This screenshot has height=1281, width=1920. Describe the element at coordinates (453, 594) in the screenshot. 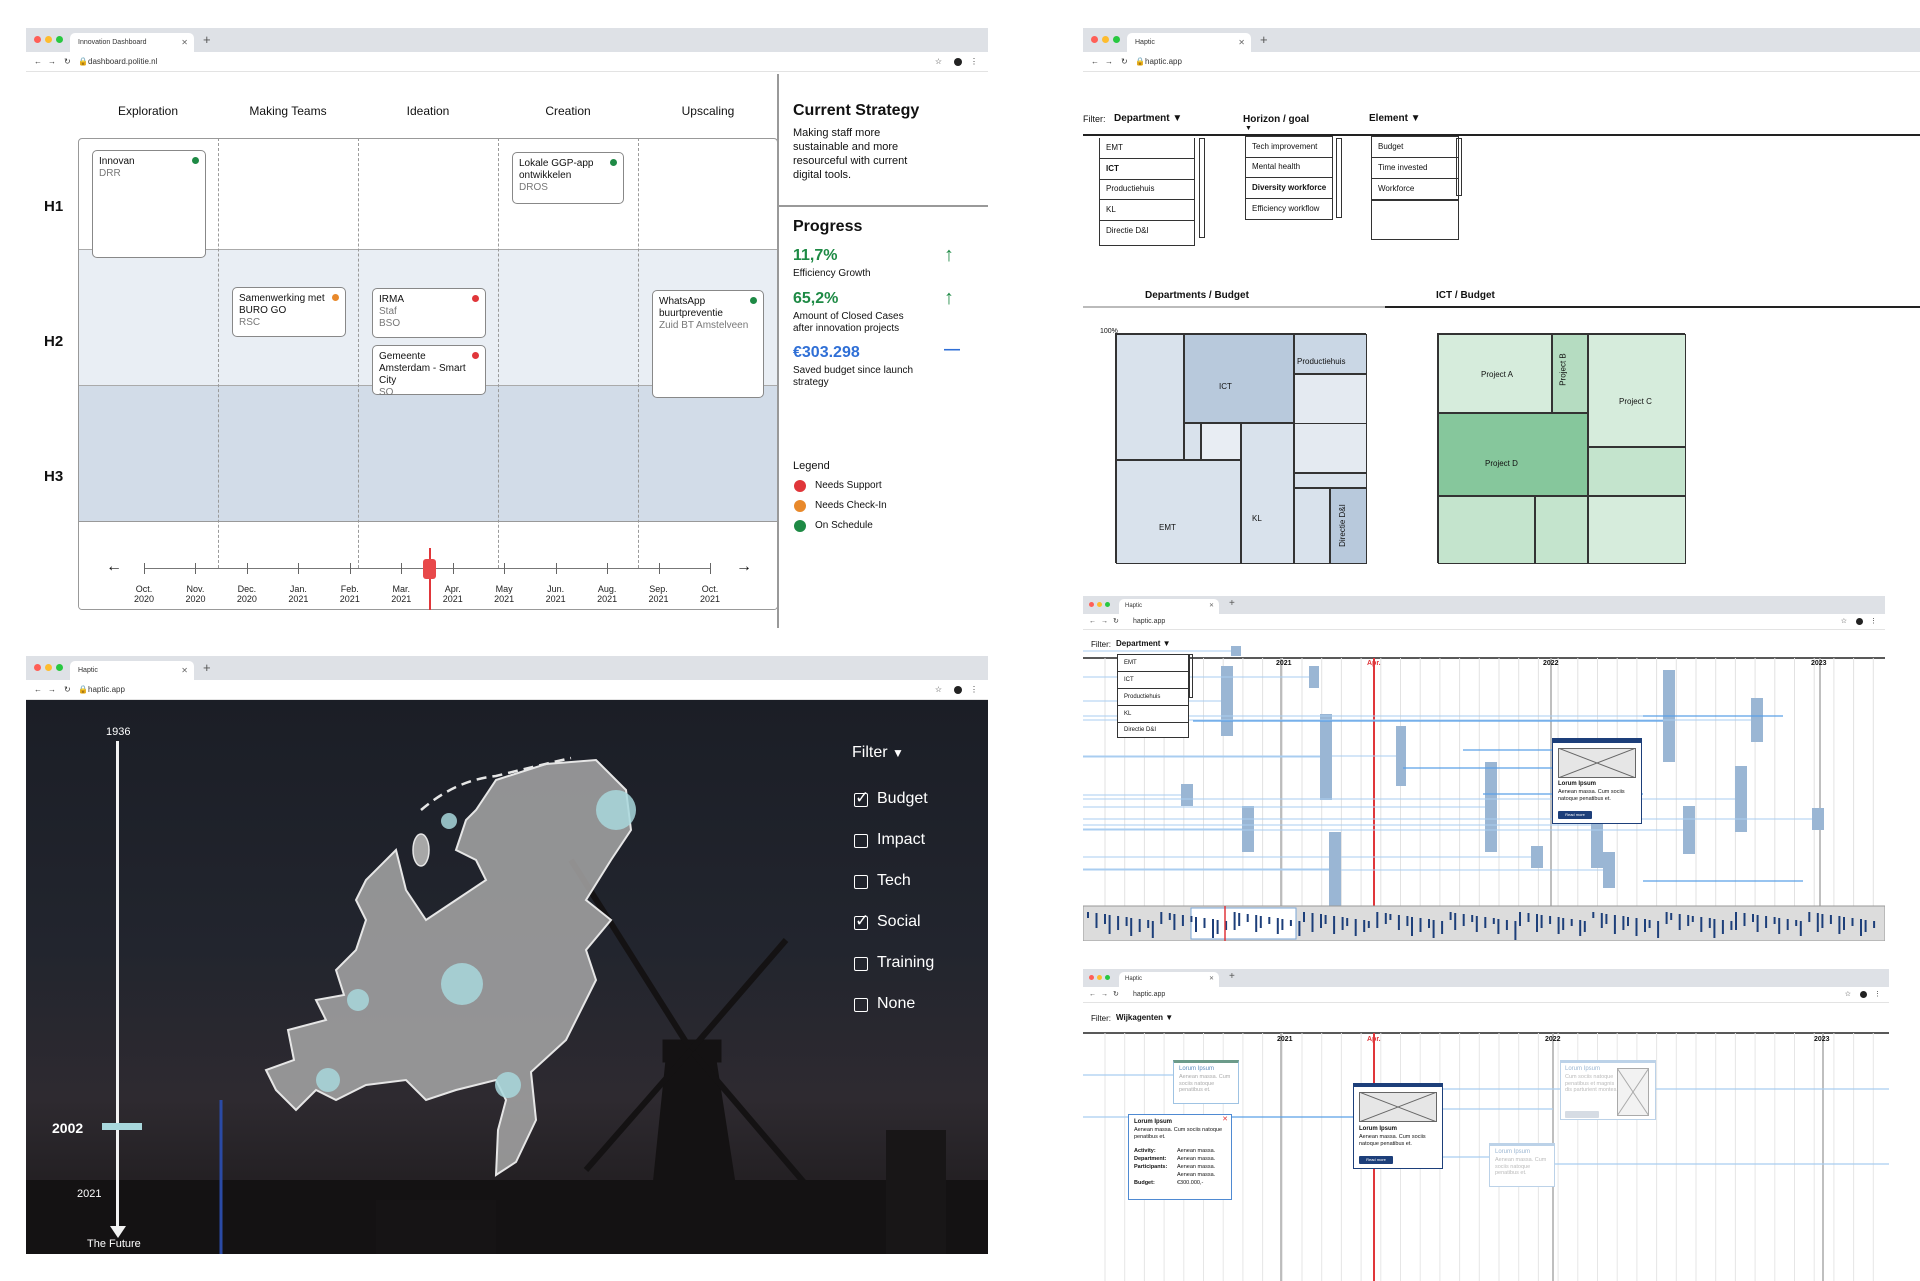

I see `timeline-month-label: Apr. 2021` at that location.